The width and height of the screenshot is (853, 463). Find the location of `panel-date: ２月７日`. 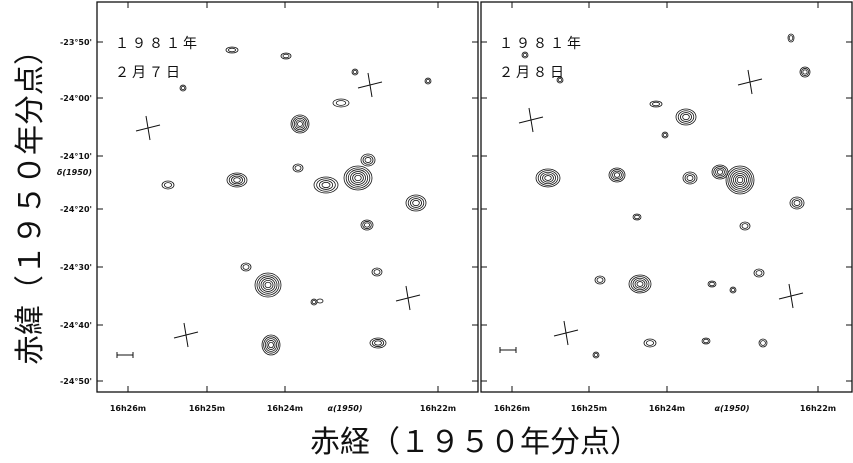

panel-date: ２月７日 is located at coordinates (149, 73).